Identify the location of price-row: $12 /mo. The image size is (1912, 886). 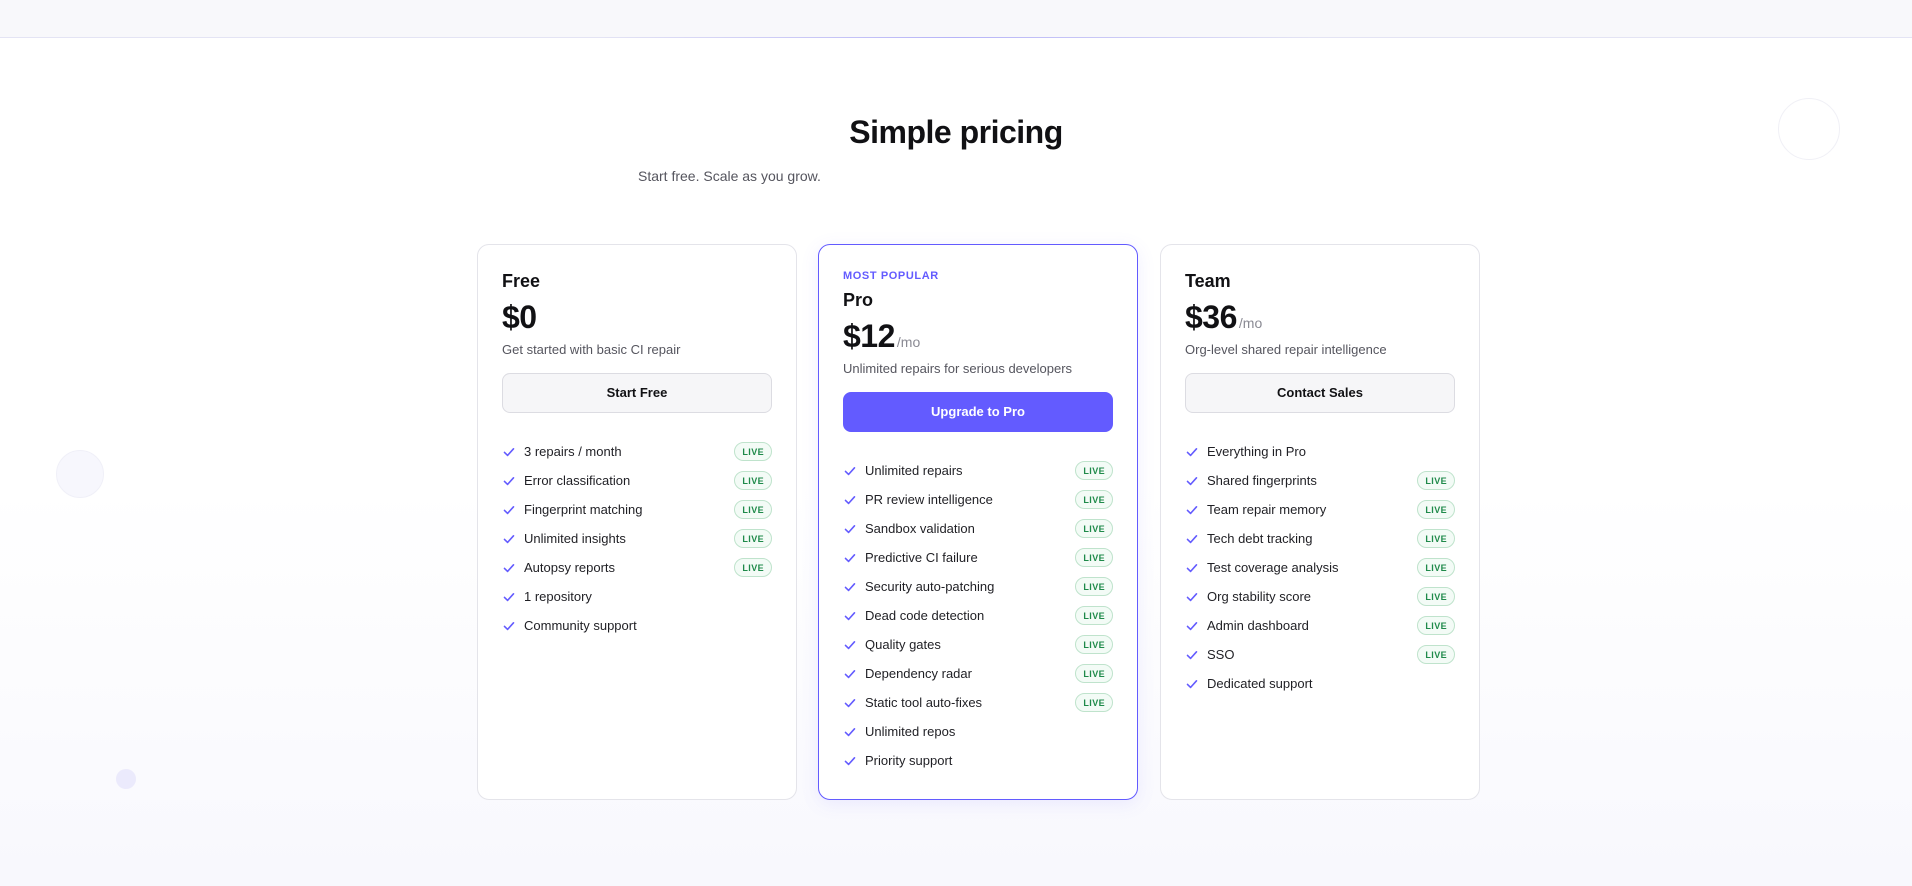
(978, 336).